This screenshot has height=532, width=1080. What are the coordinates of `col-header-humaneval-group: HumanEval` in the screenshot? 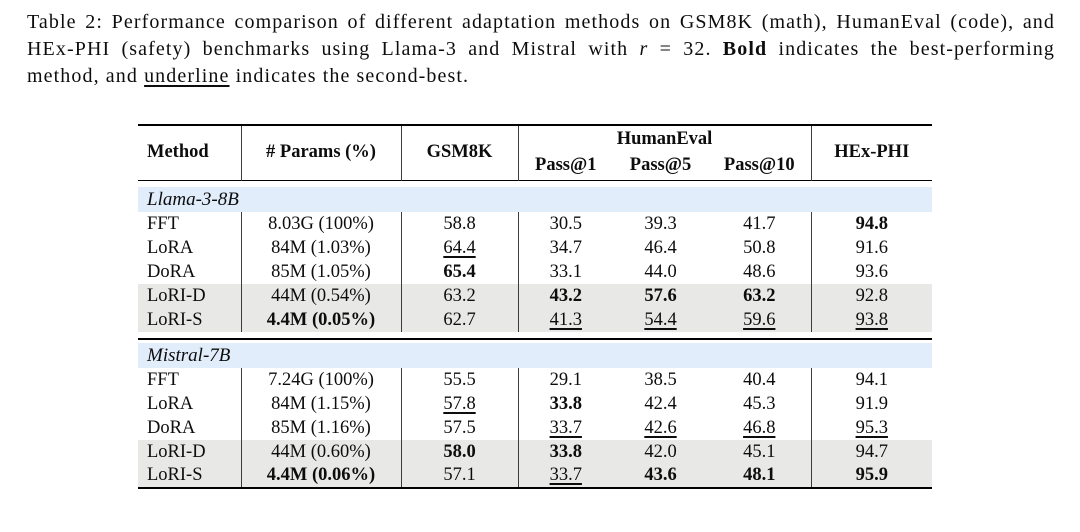 It's located at (665, 138).